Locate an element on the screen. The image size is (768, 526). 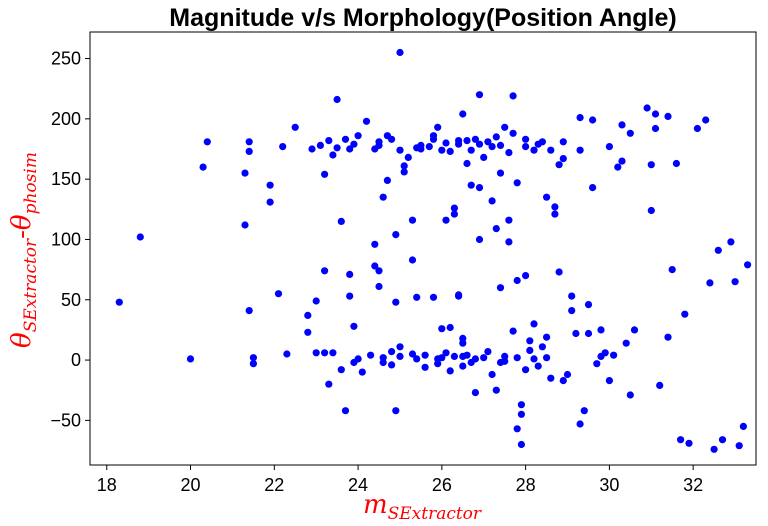
y-axis-label: θSExtractor-θphosim is located at coordinates (24, 250).